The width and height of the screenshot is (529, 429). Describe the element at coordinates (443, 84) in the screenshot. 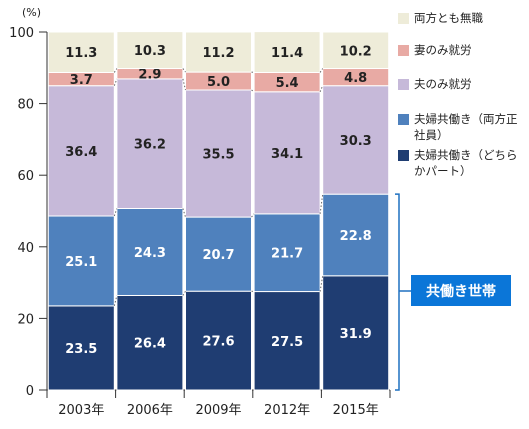

I see `legend-label: 夫のみ就労` at that location.